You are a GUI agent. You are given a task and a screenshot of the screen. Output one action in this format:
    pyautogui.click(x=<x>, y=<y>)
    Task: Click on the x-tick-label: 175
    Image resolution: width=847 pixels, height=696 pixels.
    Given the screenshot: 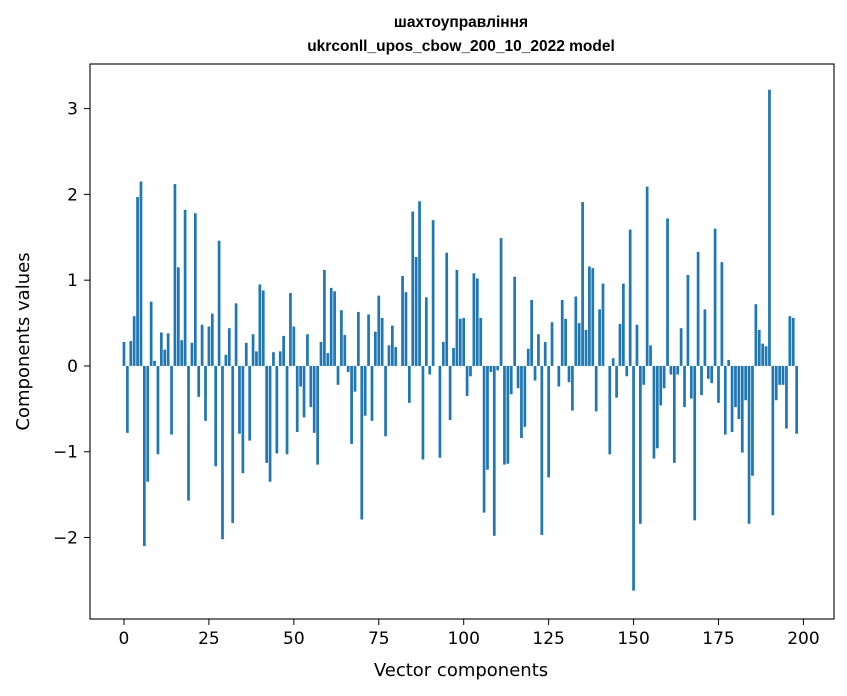 What is the action you would take?
    pyautogui.click(x=718, y=639)
    